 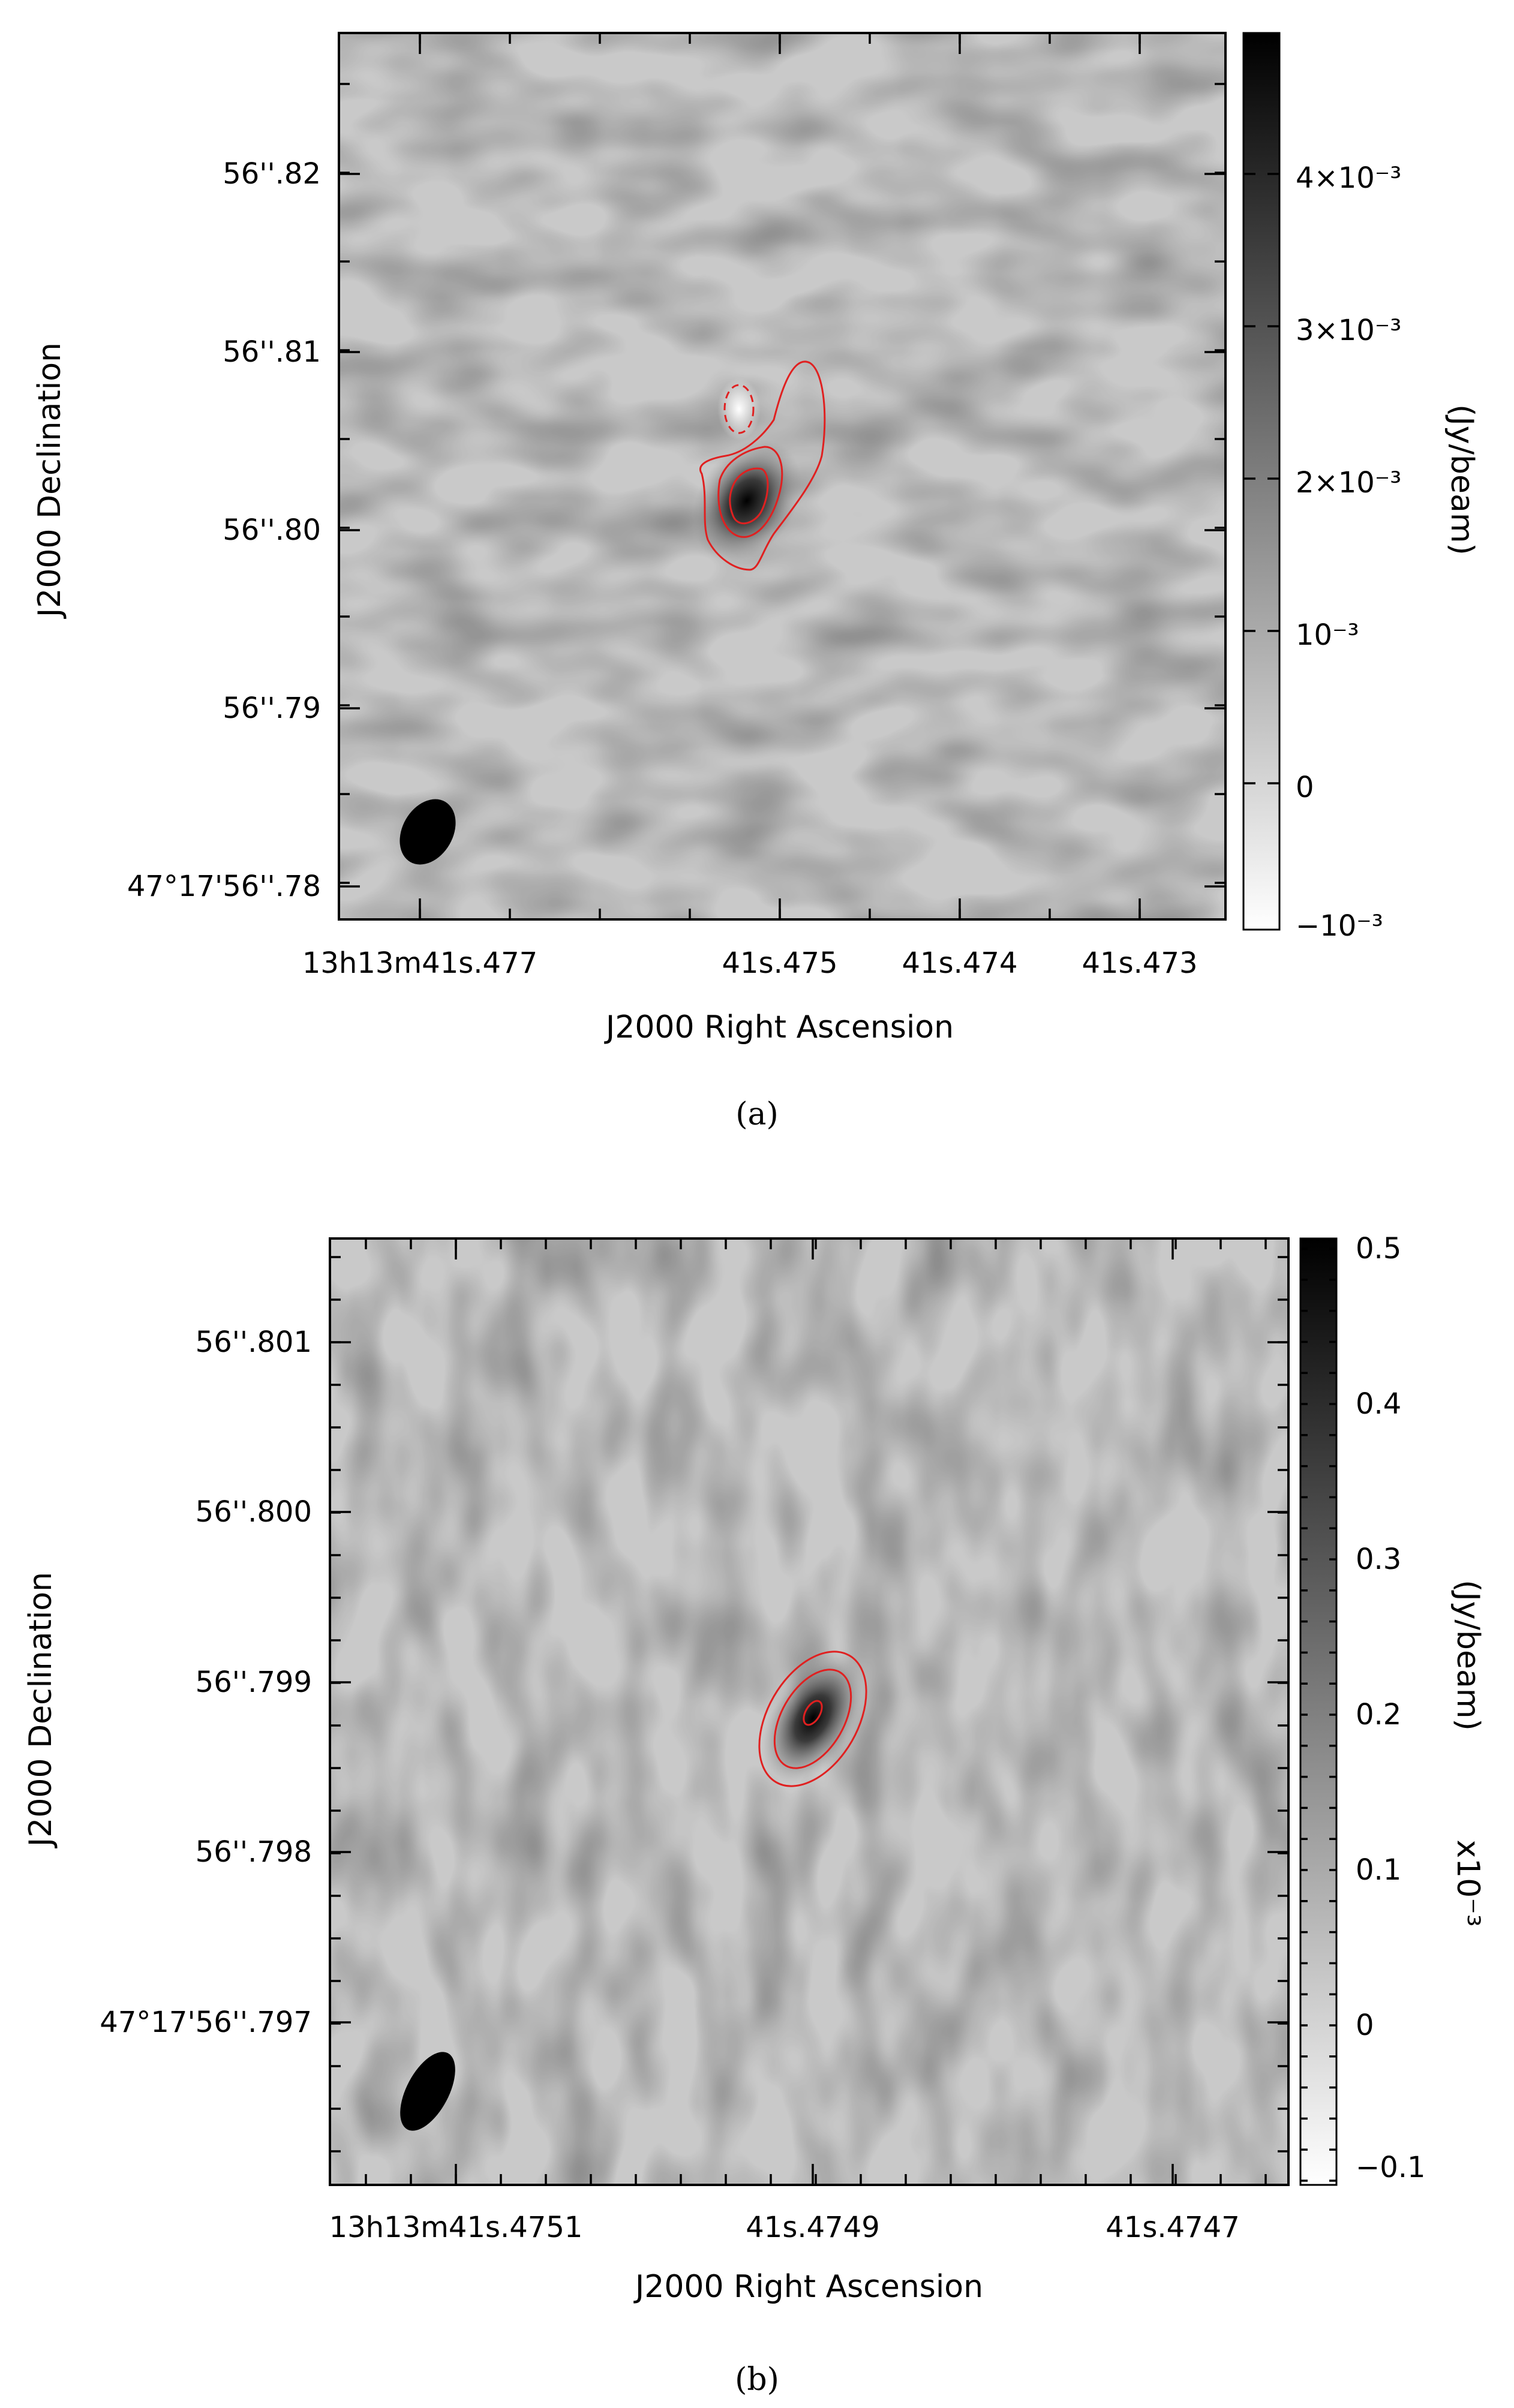 I want to click on x-axis-label-a: J2000 Right Ascension, so click(x=779, y=1027).